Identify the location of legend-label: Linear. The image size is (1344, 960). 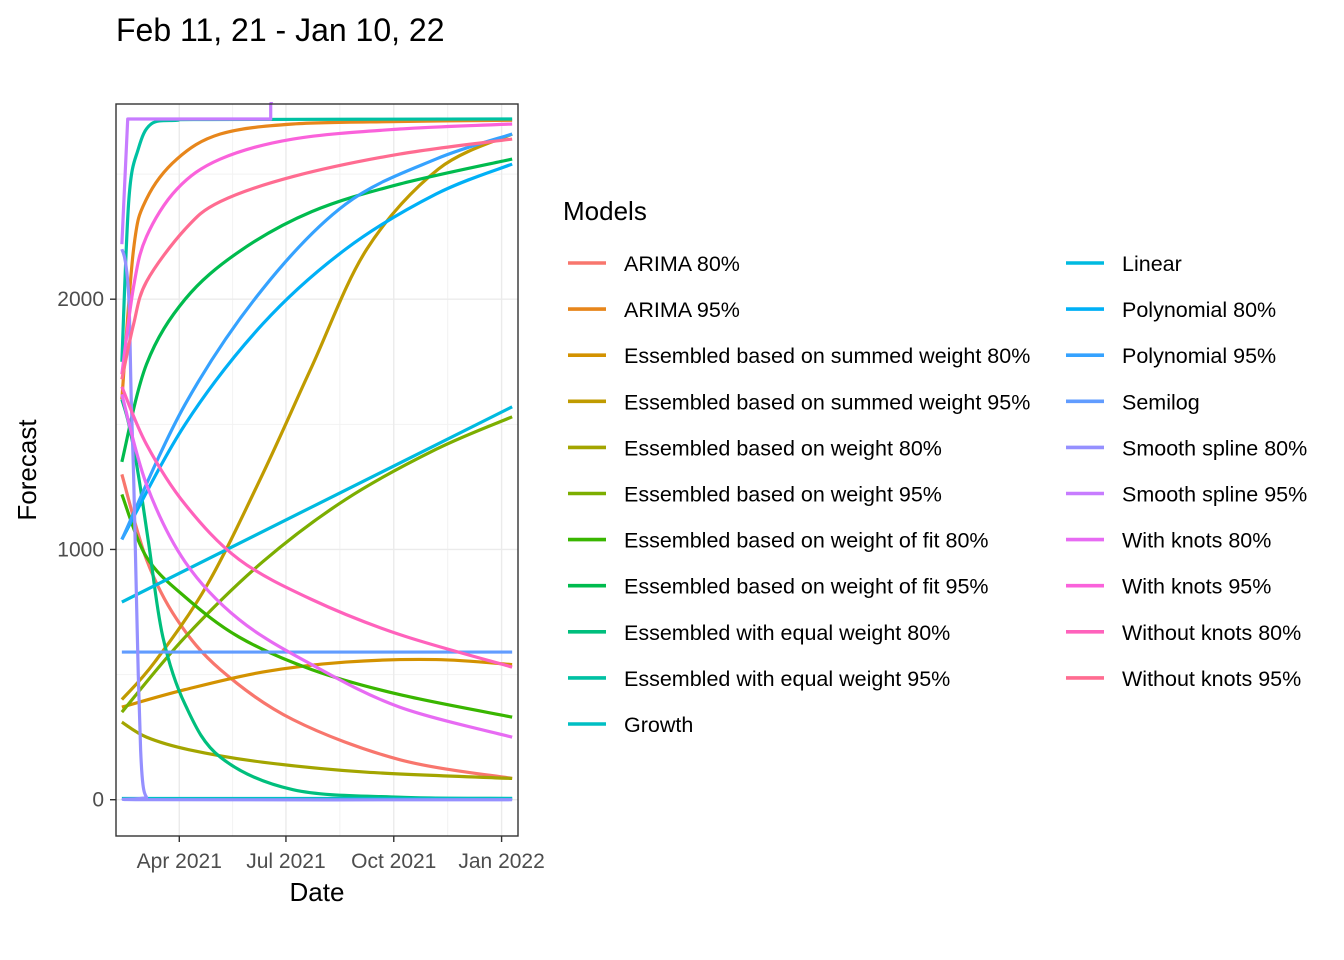
(1152, 264).